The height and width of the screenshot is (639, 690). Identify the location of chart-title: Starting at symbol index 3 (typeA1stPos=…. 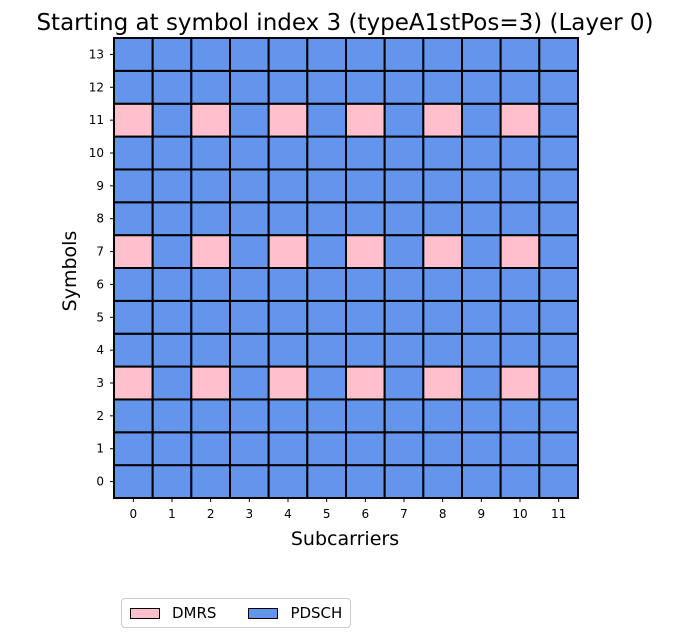
(344, 23).